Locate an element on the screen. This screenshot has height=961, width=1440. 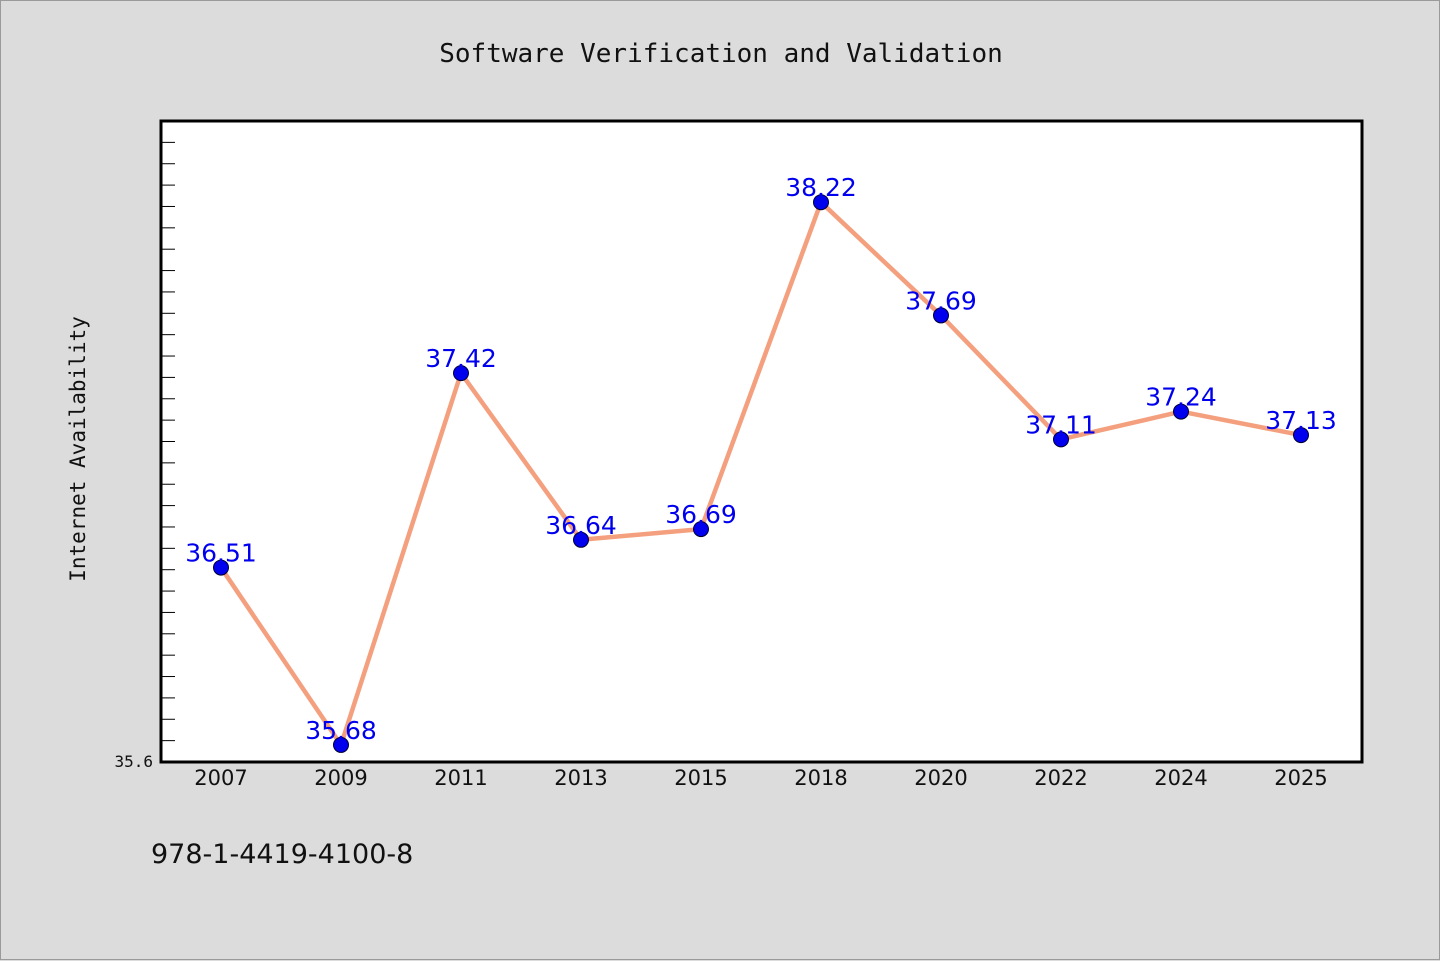
x-tick-label: 2009 is located at coordinates (340, 778).